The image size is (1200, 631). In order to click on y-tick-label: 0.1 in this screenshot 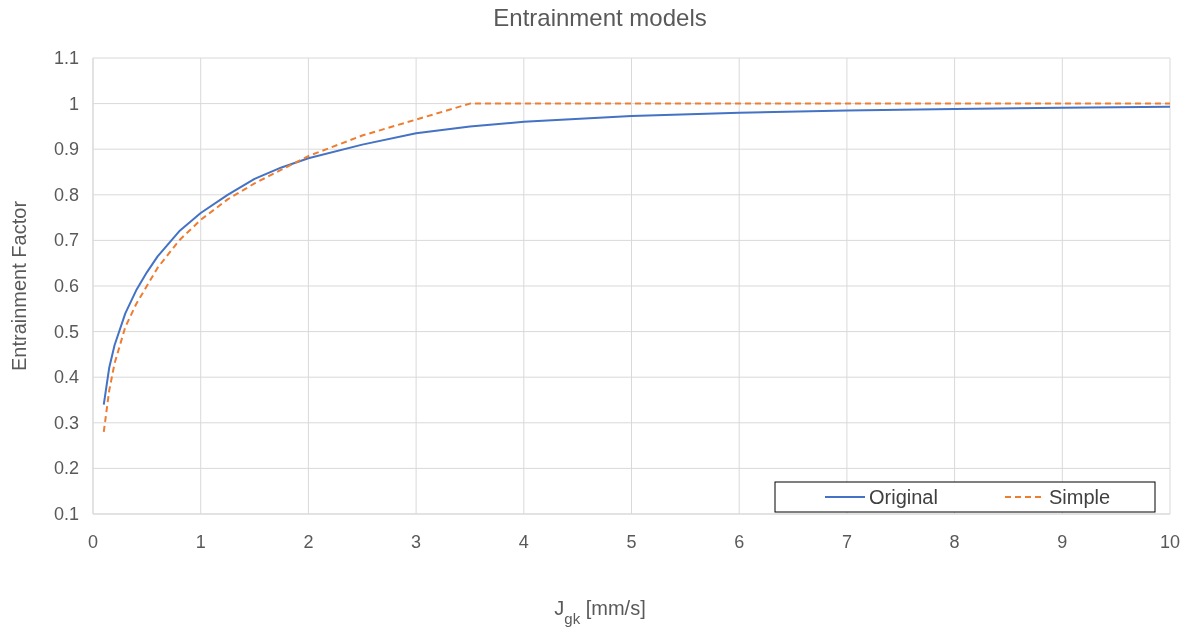, I will do `click(66, 514)`.